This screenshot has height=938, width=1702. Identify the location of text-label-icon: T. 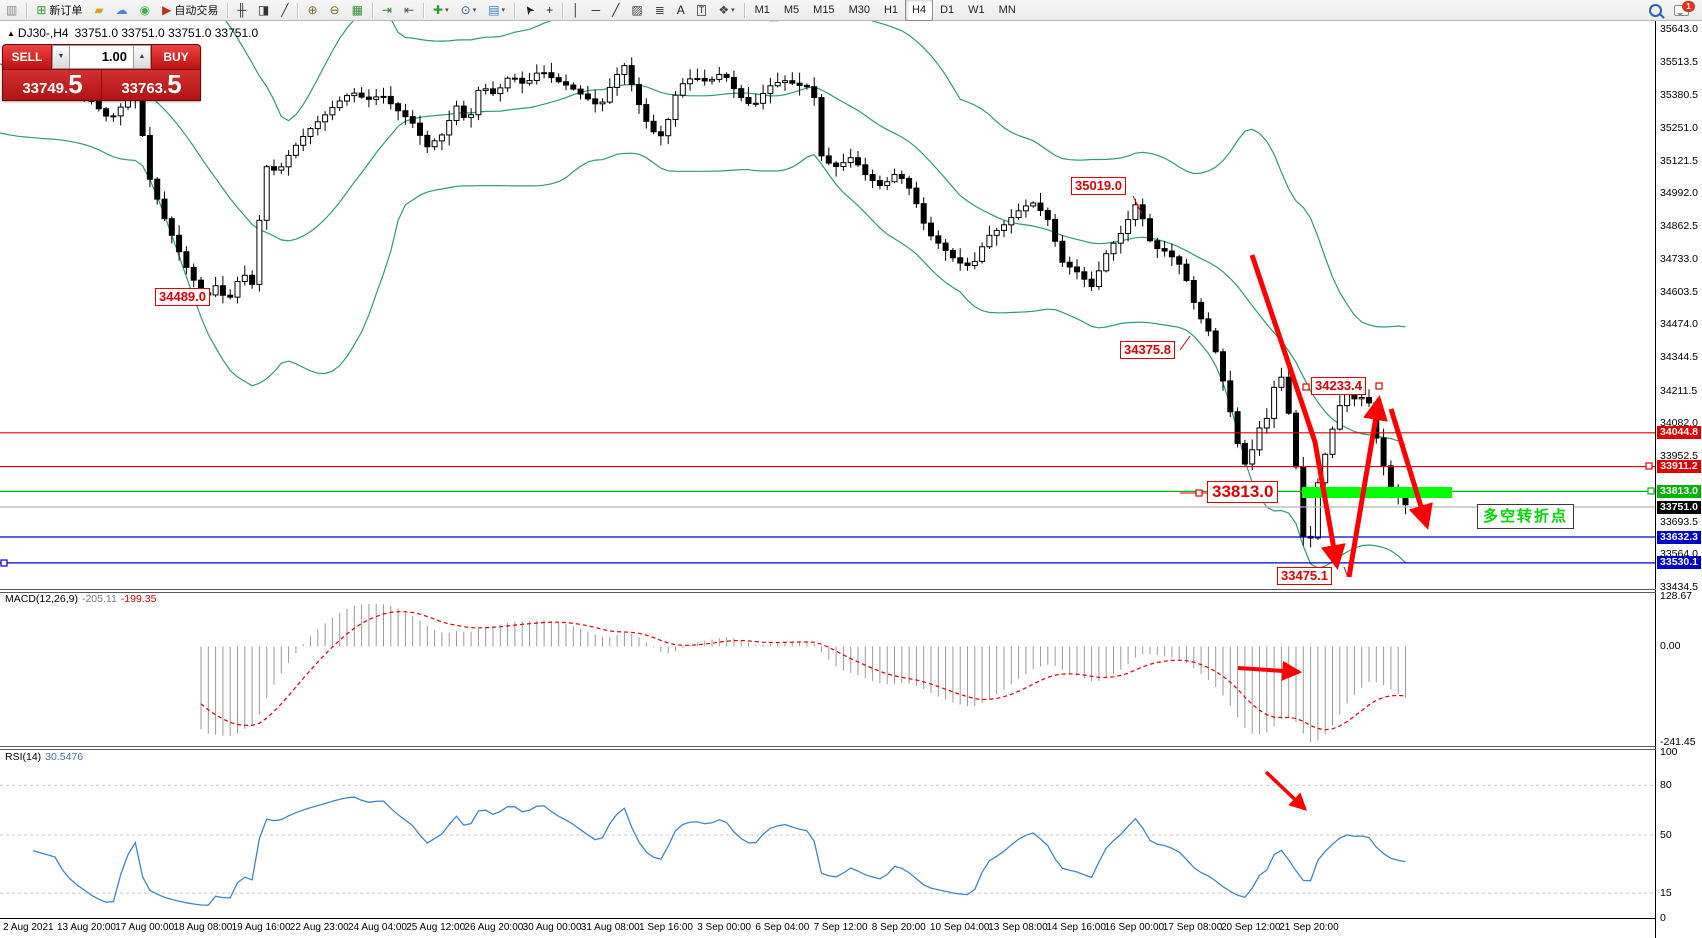
(701, 10).